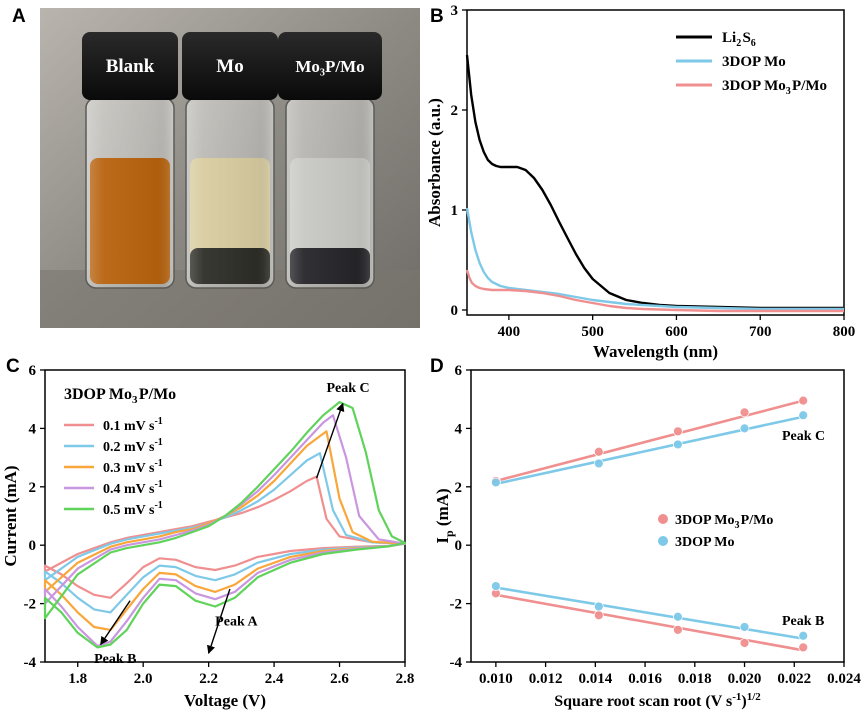 The image size is (865, 720). I want to click on x-tick-label: 0.022, so click(794, 679).